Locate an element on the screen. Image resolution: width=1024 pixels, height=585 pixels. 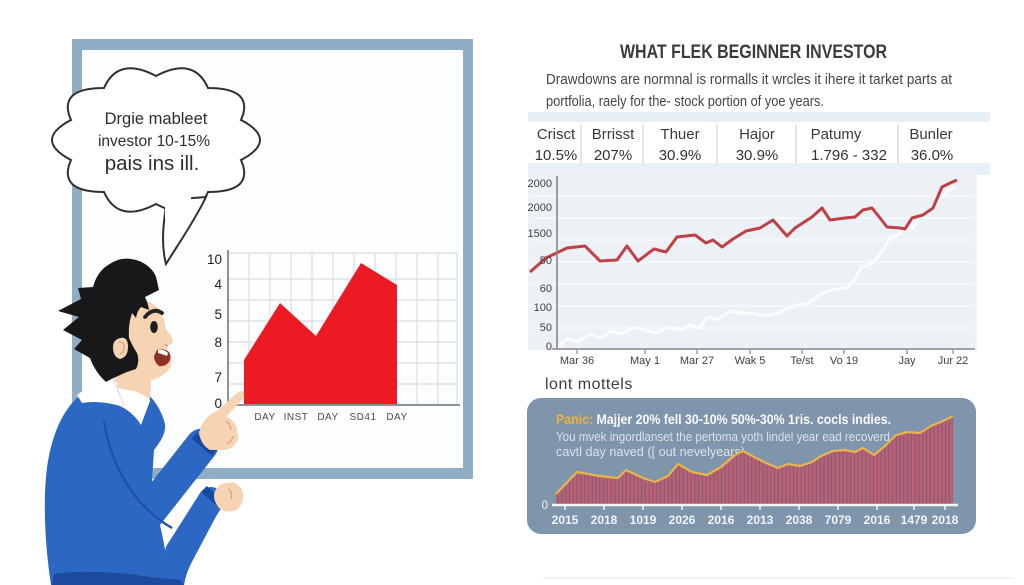
svg-text: Patumy is located at coordinates (836, 134).